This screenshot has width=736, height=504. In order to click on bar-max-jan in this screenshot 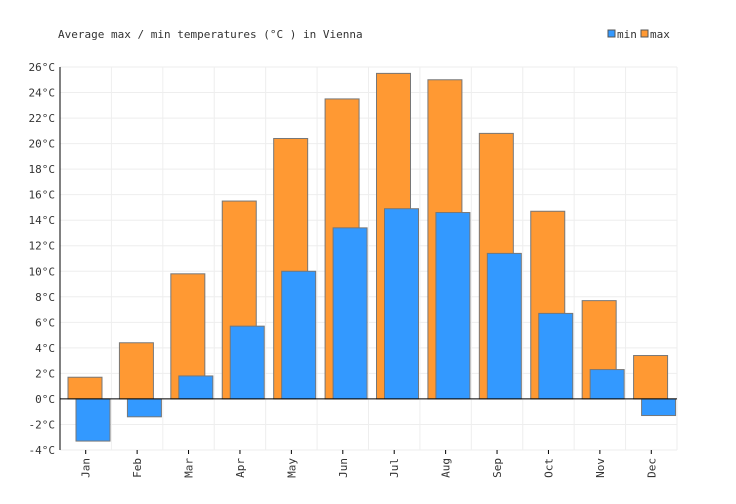, I will do `click(85, 388)`.